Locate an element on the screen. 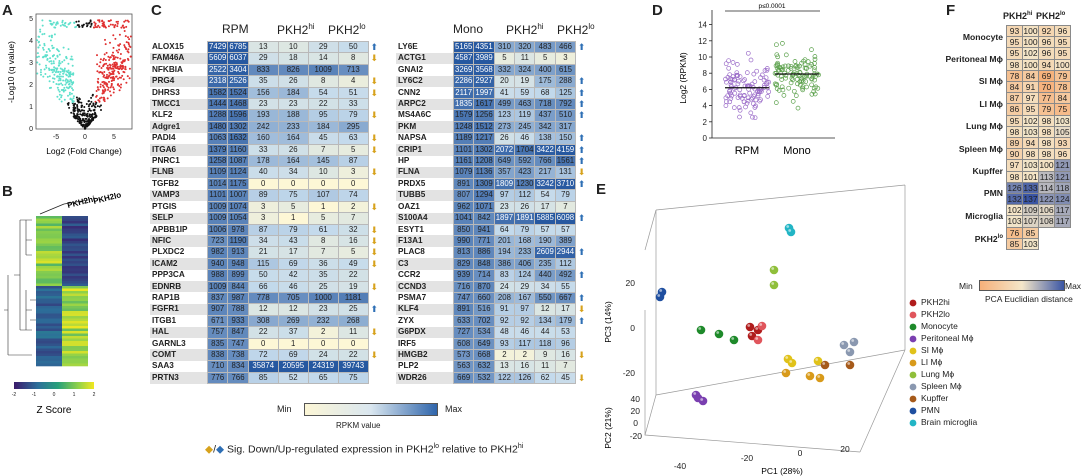 The width and height of the screenshot is (1086, 476). pvalue-label: p≤0.0001 is located at coordinates (771, 6).